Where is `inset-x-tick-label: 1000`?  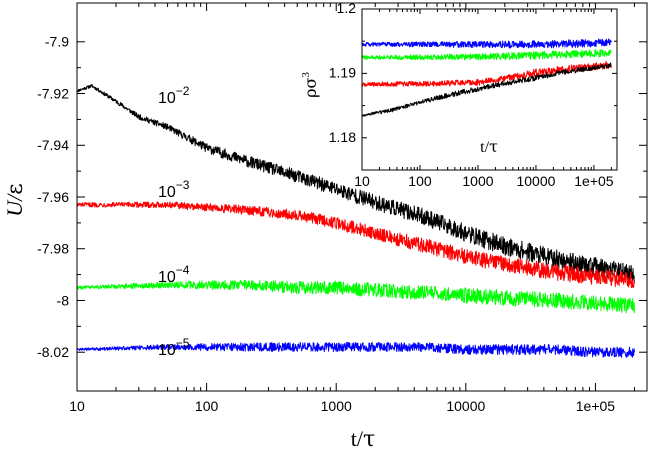 inset-x-tick-label: 1000 is located at coordinates (477, 181).